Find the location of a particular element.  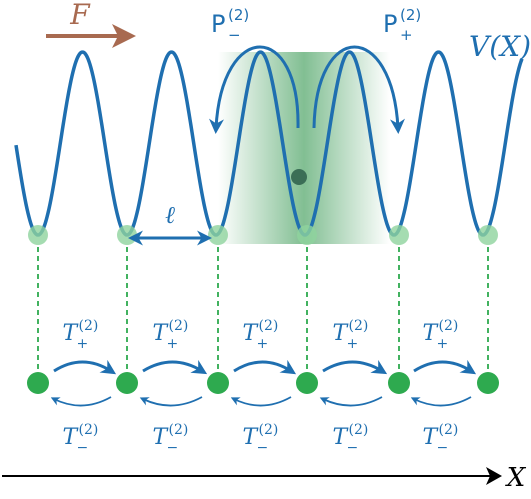

p-plus-arrow is located at coordinates (358, 89).